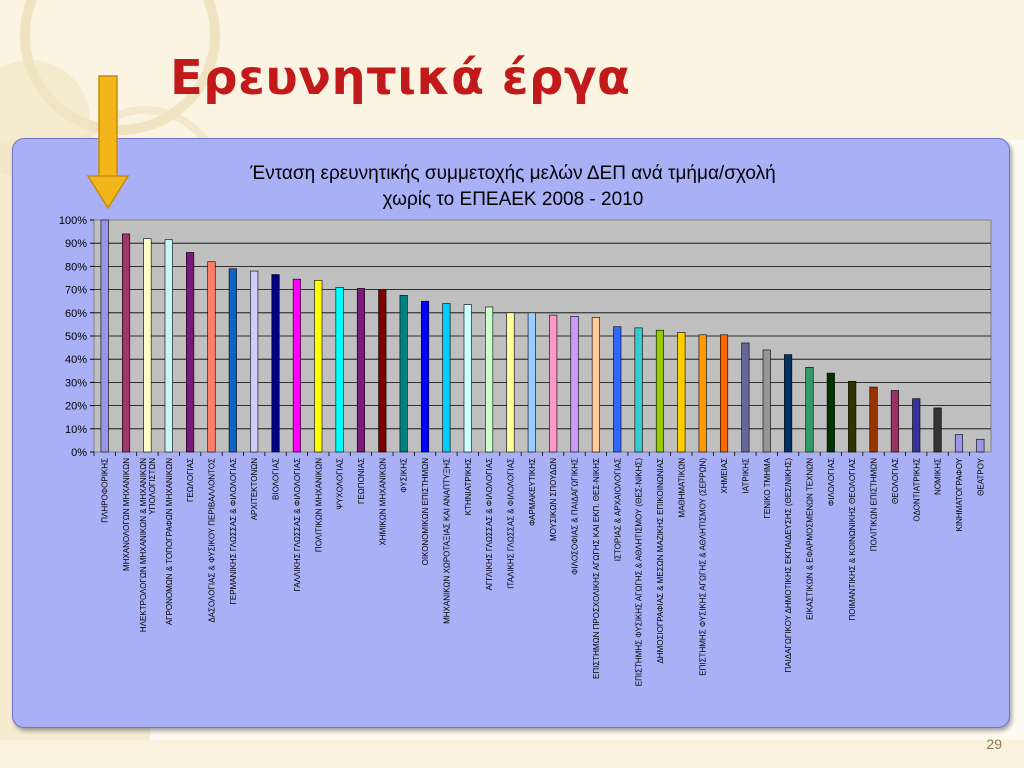  What do you see at coordinates (276, 479) in the screenshot?
I see `x-tick-label: ΒΙΟΛΟΓΙΑΣ` at bounding box center [276, 479].